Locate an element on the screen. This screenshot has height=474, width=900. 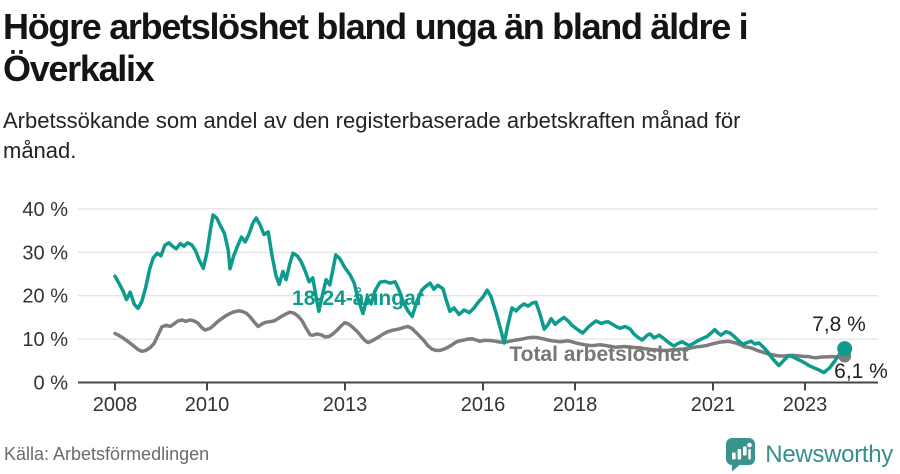
y-tick-label: 40 % is located at coordinates (45, 210).